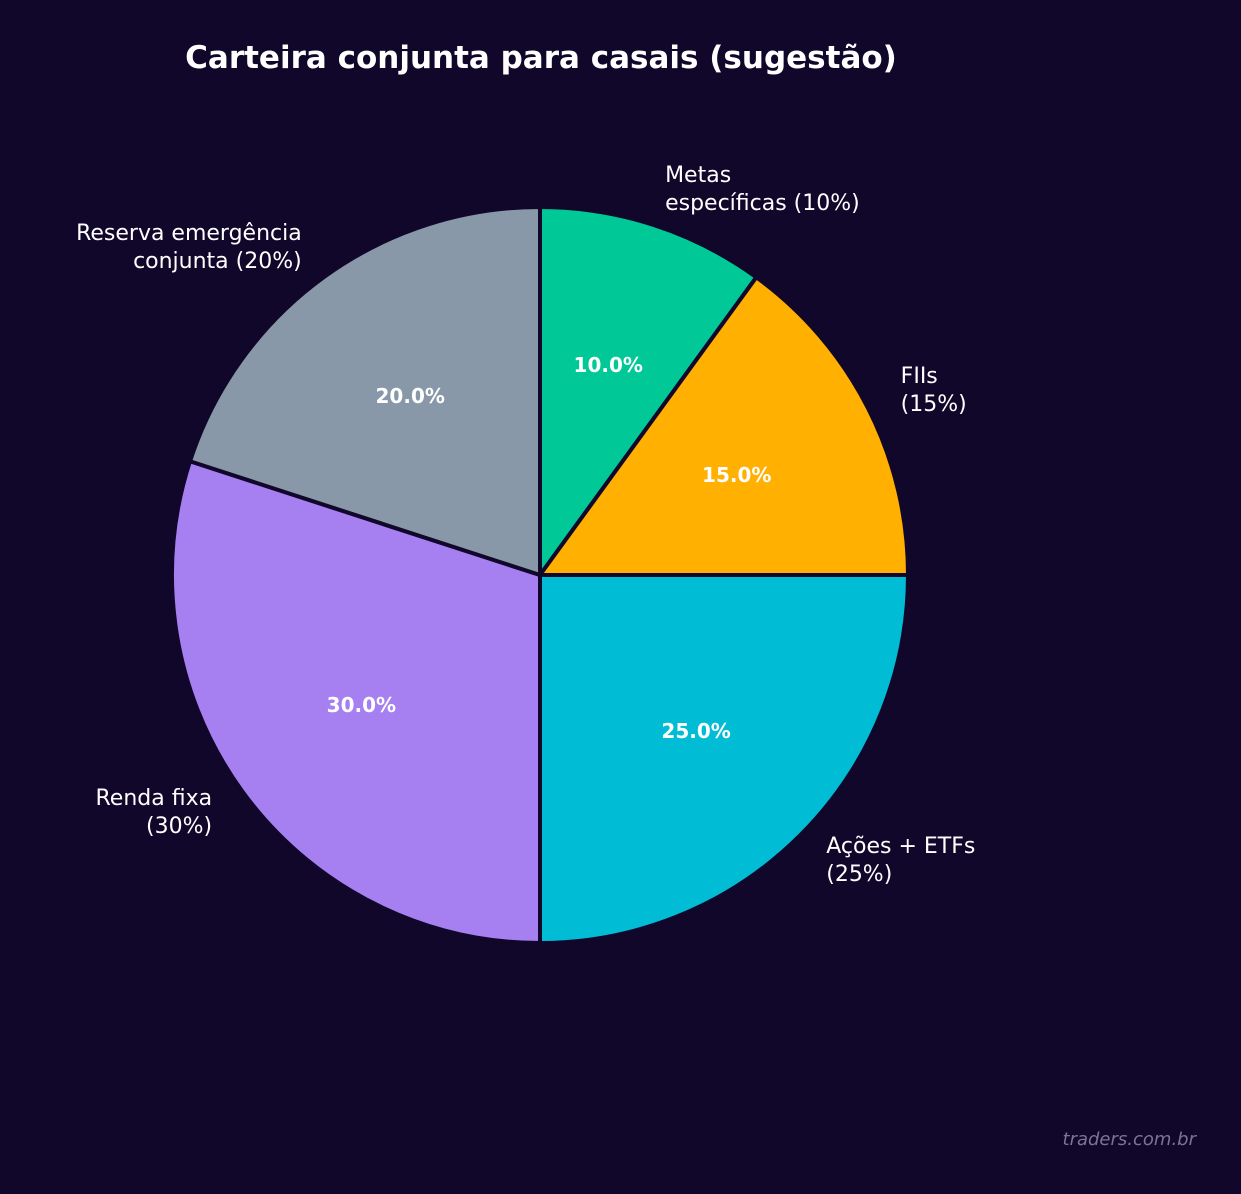  I want to click on watermark: traders.com.br, so click(1129, 1139).